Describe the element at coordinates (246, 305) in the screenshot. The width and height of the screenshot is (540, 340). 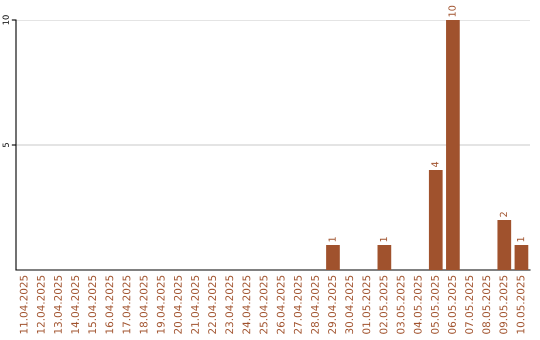
I see `x-tick-label: 24.04.2025` at that location.